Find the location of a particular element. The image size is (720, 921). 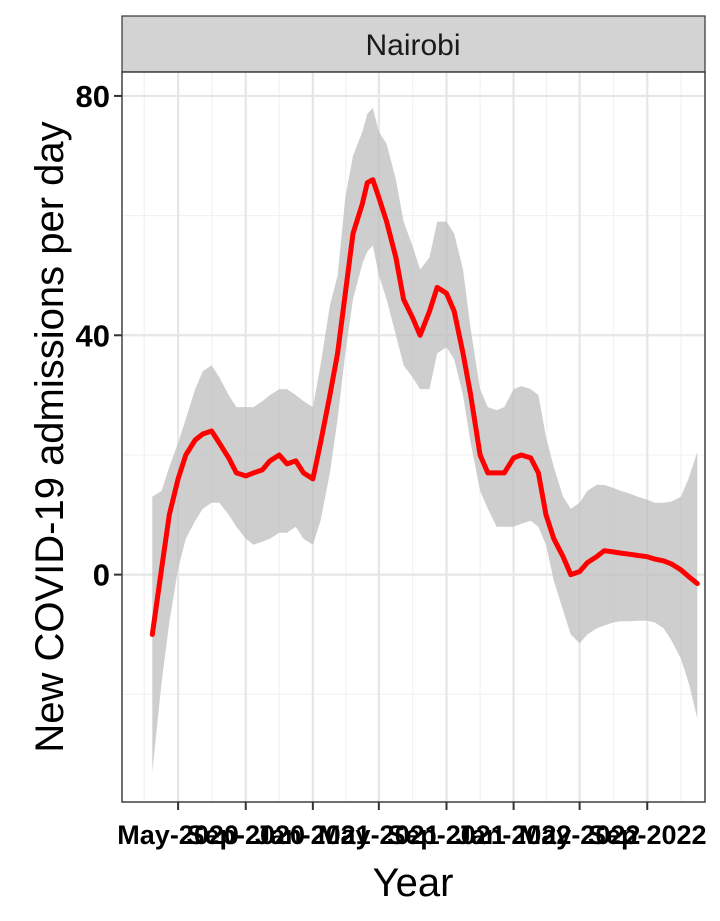

facet-strip is located at coordinates (413, 44).